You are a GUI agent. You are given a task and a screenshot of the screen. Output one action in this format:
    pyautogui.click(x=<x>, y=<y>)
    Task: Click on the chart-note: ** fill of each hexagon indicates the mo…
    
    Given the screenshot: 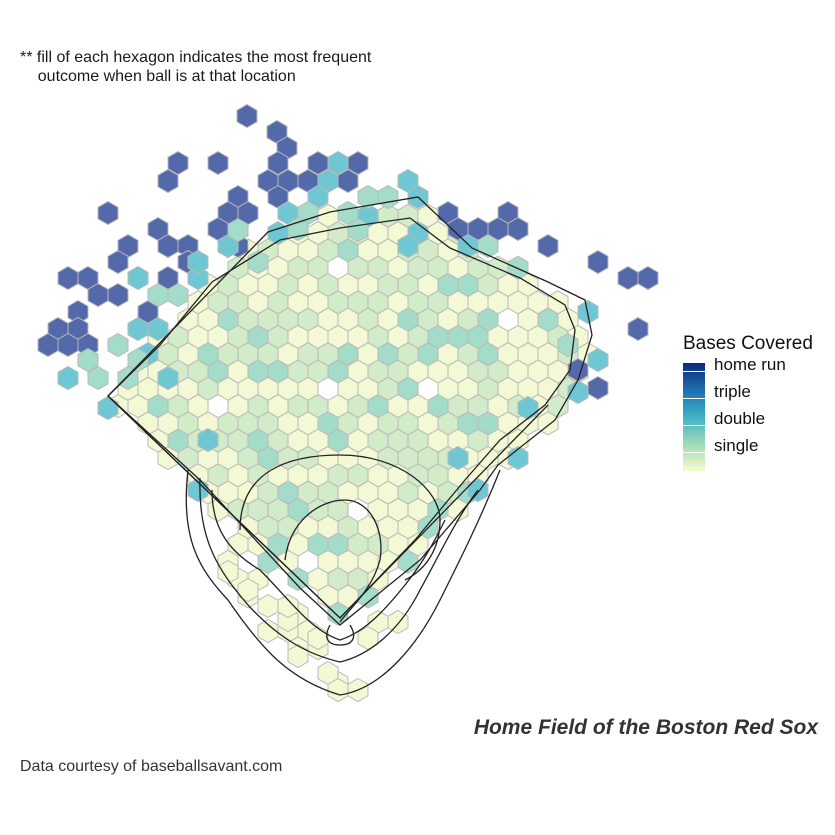 What is the action you would take?
    pyautogui.click(x=196, y=67)
    